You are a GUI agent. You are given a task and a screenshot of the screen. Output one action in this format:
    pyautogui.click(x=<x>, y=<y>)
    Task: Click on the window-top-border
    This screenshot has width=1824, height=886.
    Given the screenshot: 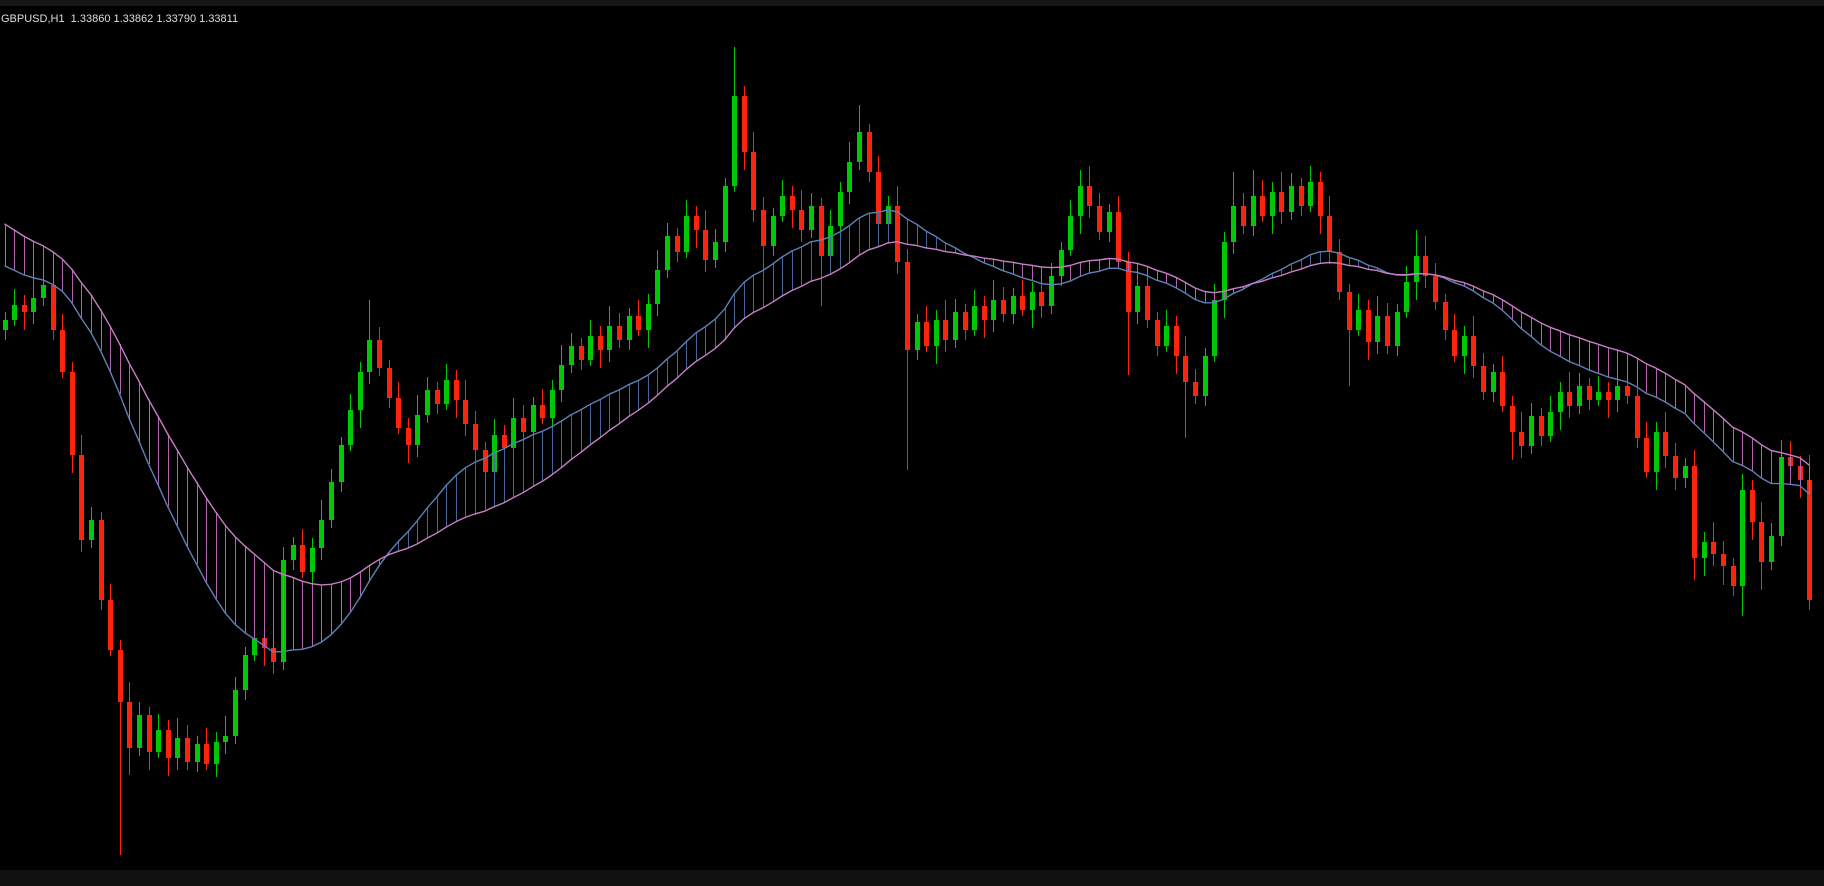 What is the action you would take?
    pyautogui.click(x=912, y=3)
    